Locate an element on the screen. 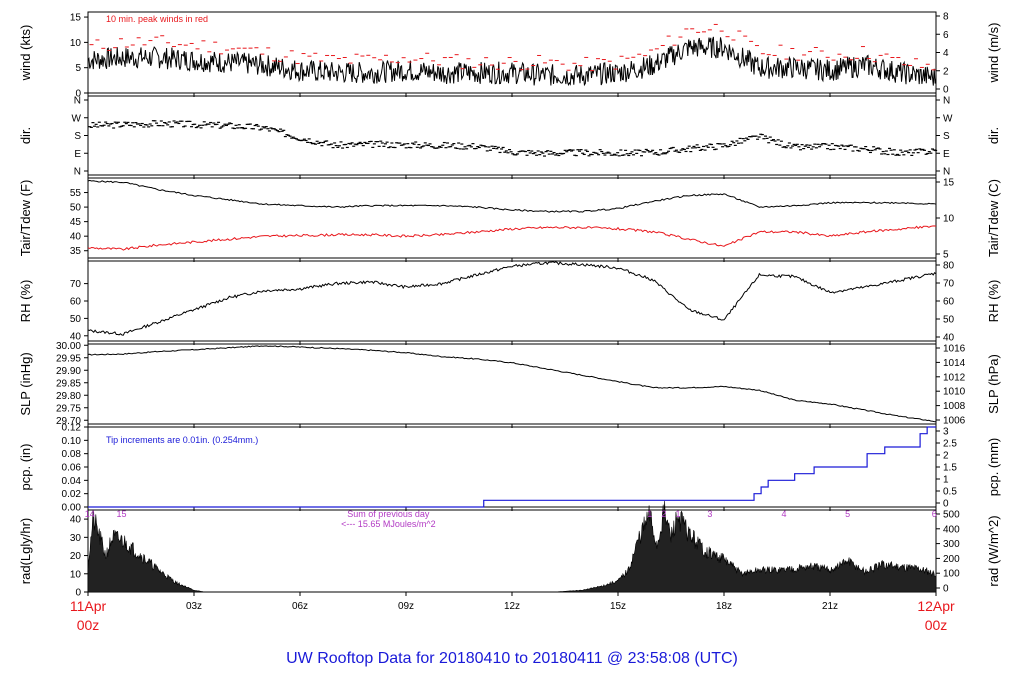  panel-frame-slp is located at coordinates (512, 384).